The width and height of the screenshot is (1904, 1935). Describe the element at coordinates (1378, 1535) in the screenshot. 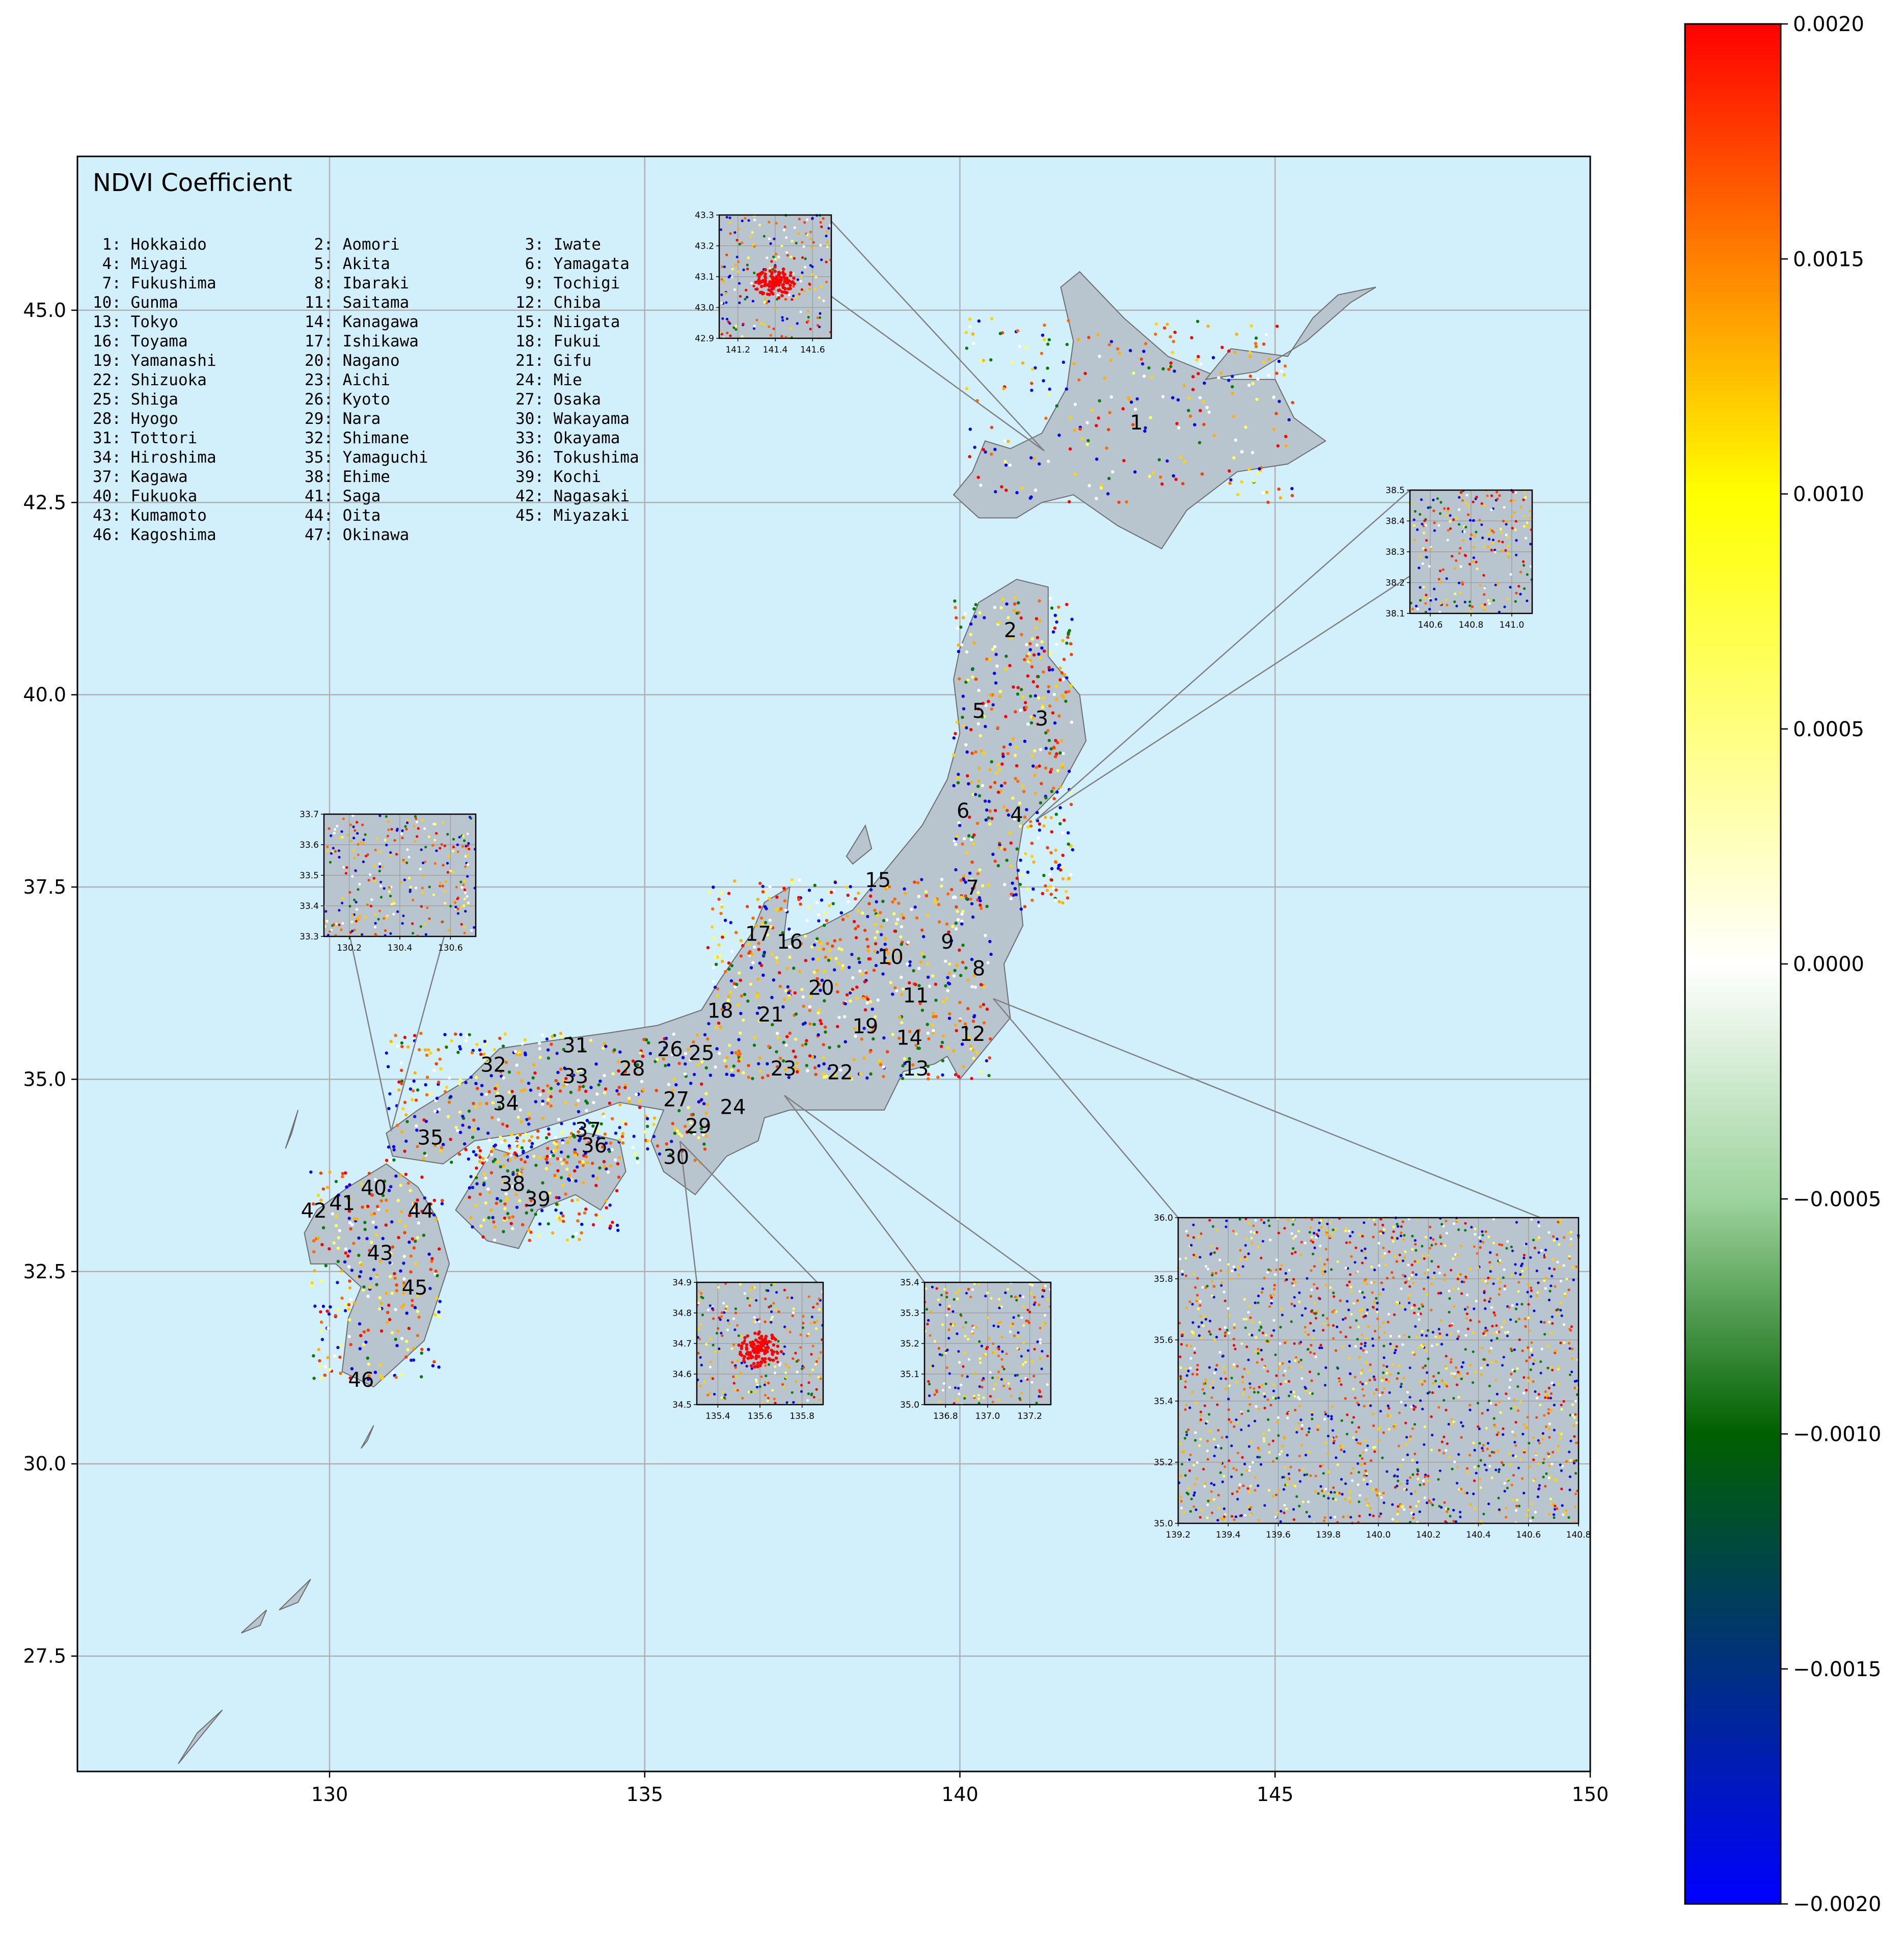

I see `inset-x-tick: 140.0` at that location.